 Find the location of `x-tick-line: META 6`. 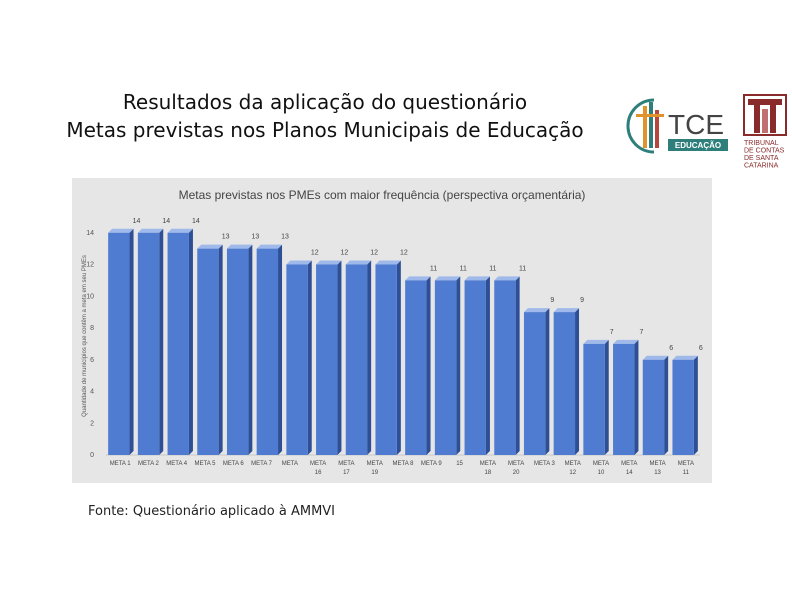

x-tick-line: META 6 is located at coordinates (234, 464).